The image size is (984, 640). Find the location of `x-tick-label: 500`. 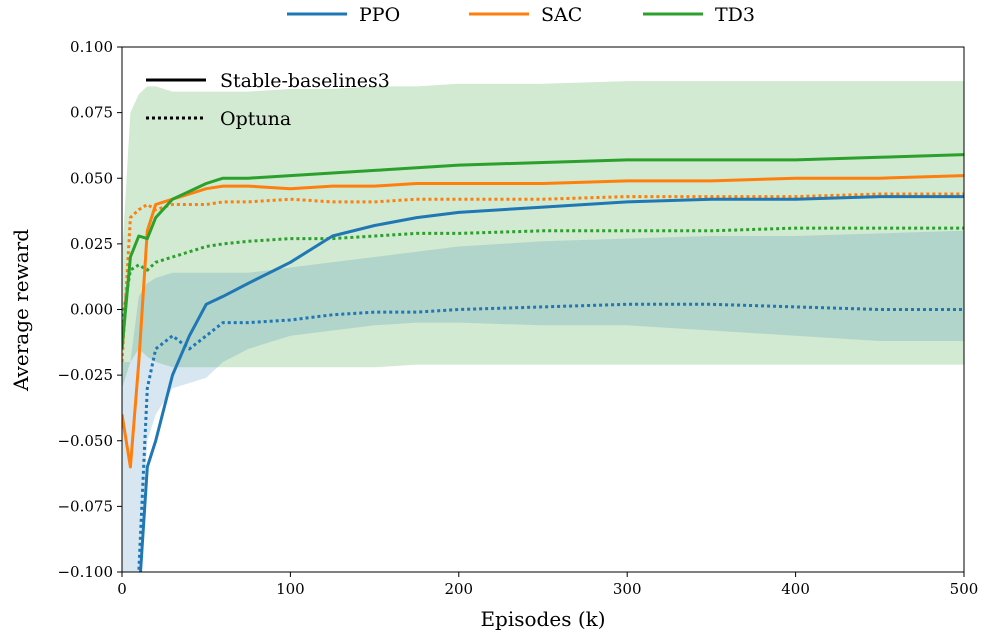

x-tick-label: 500 is located at coordinates (964, 589).